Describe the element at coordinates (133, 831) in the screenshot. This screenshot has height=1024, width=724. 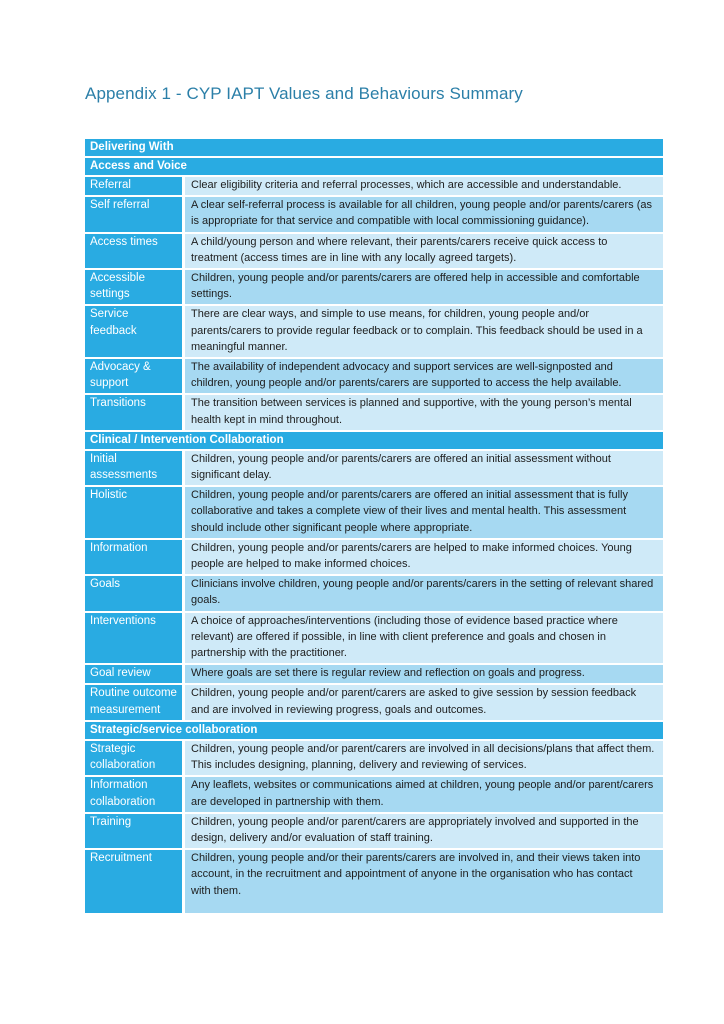
I see `row-label: Training` at that location.